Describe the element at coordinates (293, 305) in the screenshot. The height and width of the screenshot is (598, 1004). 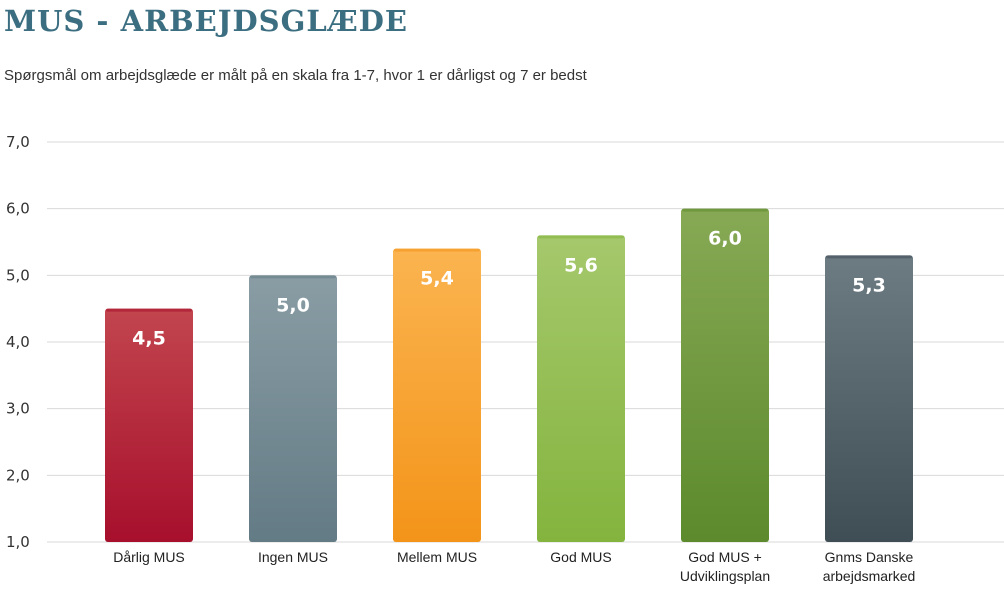
I see `data-label: 5,0` at that location.